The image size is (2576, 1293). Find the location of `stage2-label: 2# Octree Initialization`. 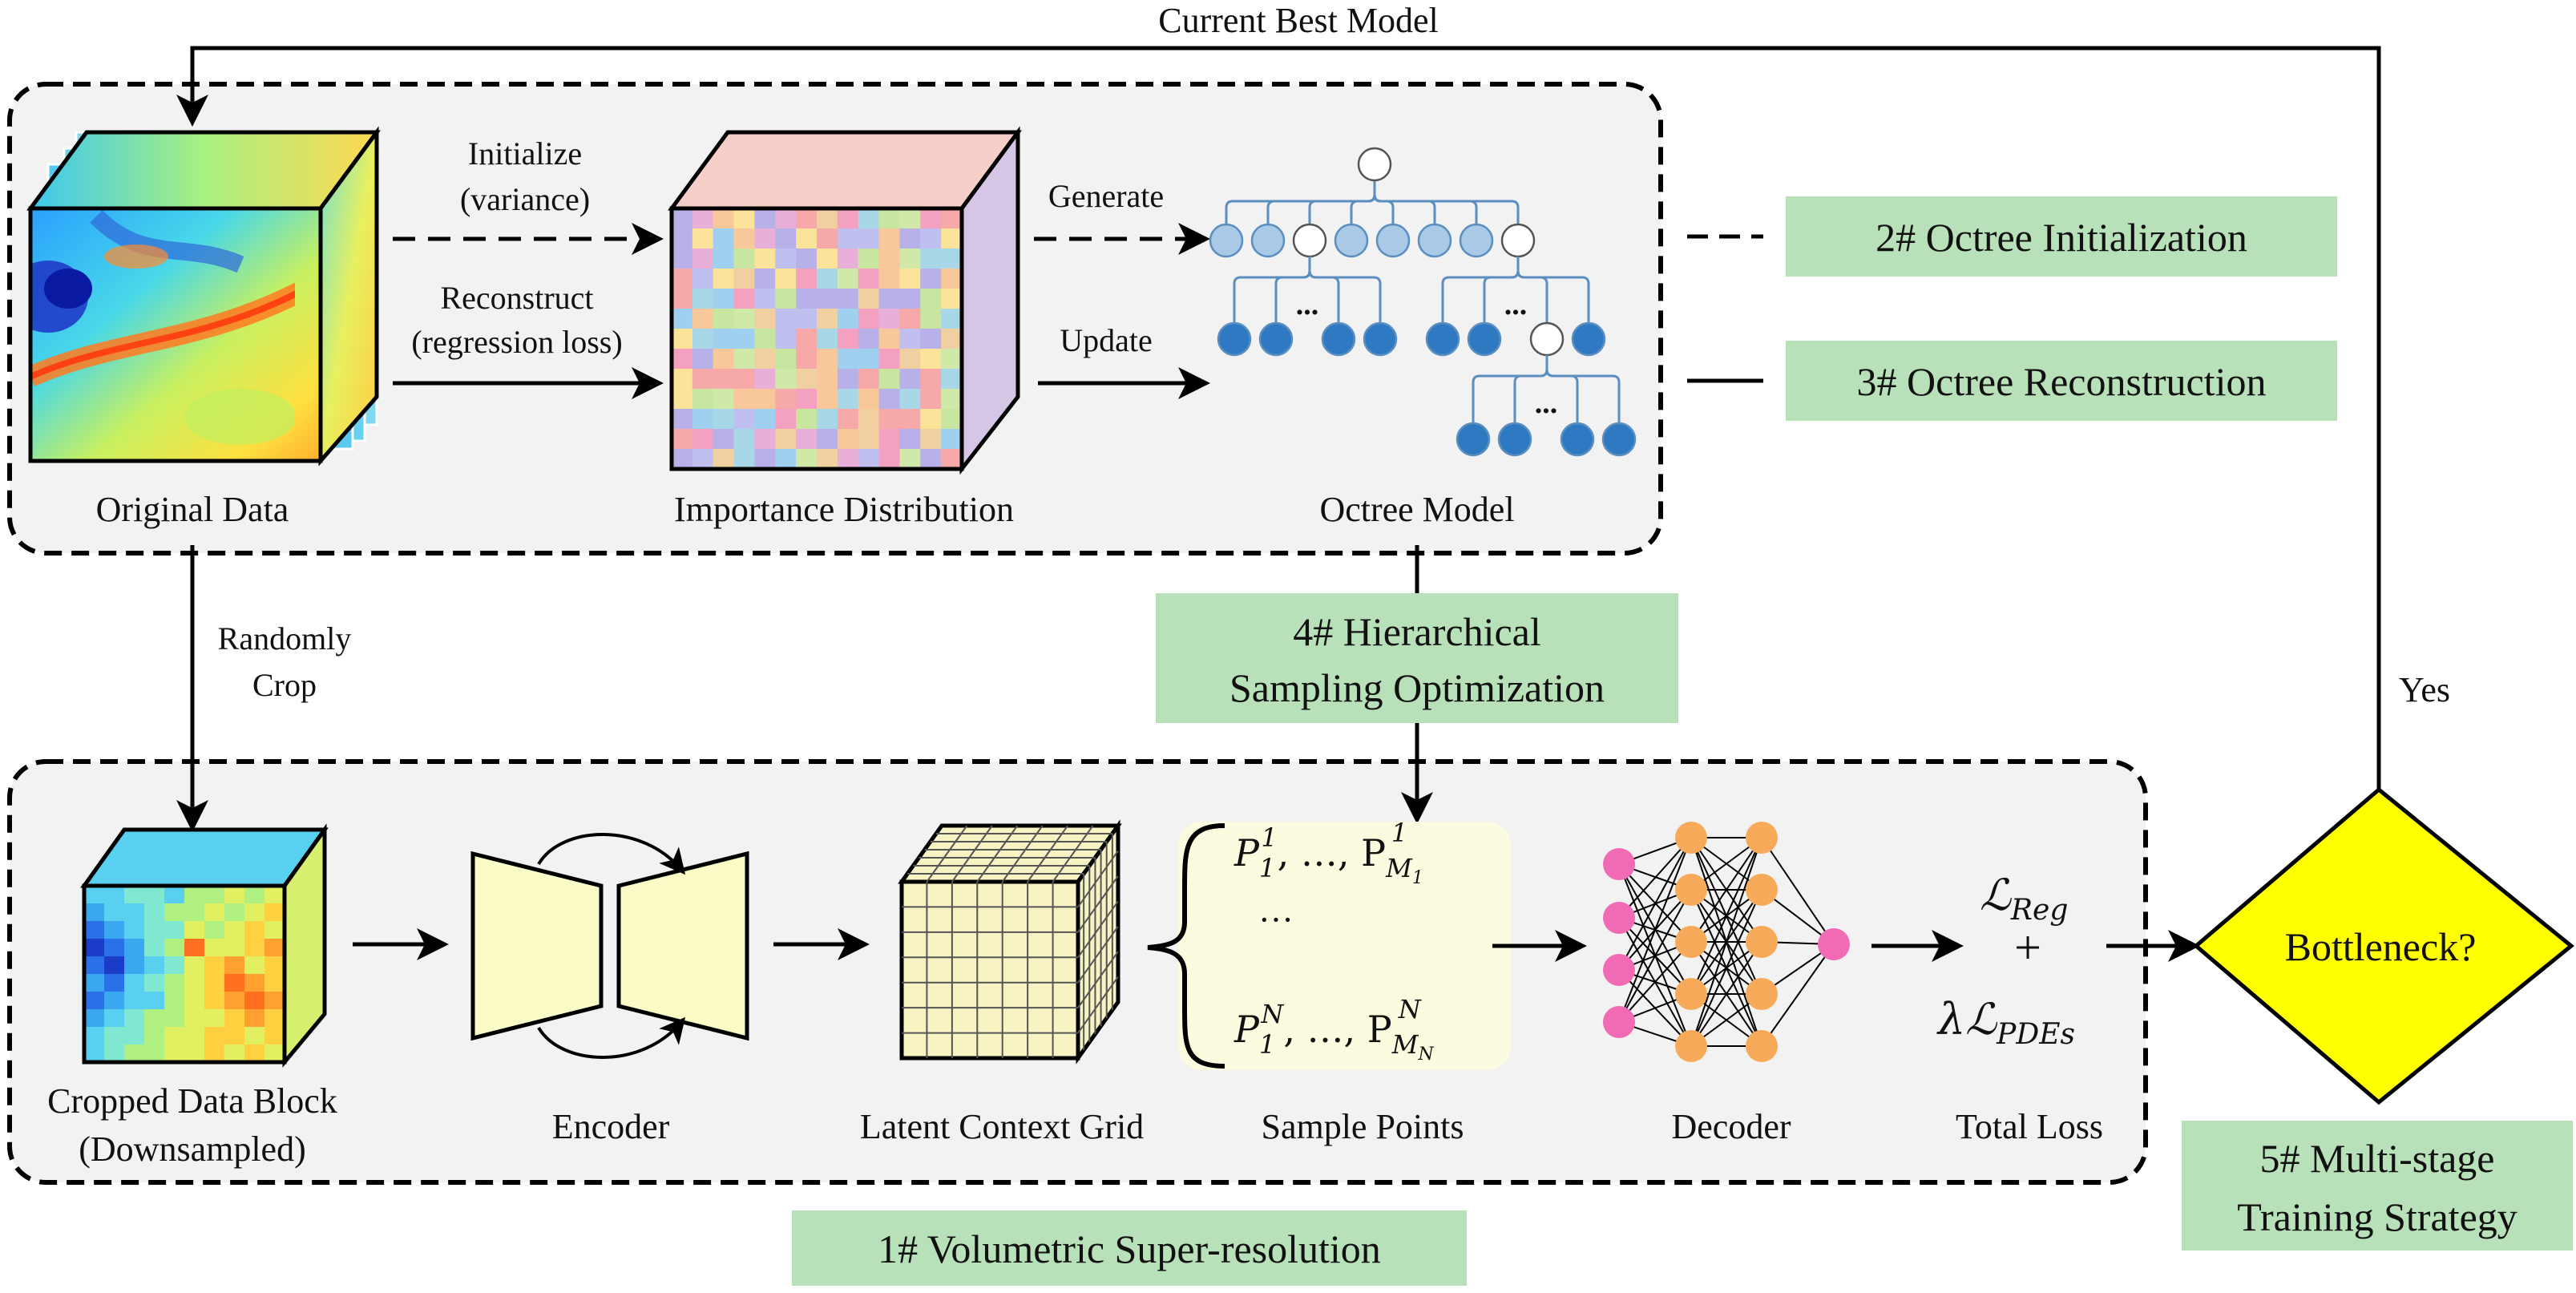

stage2-label: 2# Octree Initialization is located at coordinates (2061, 238).